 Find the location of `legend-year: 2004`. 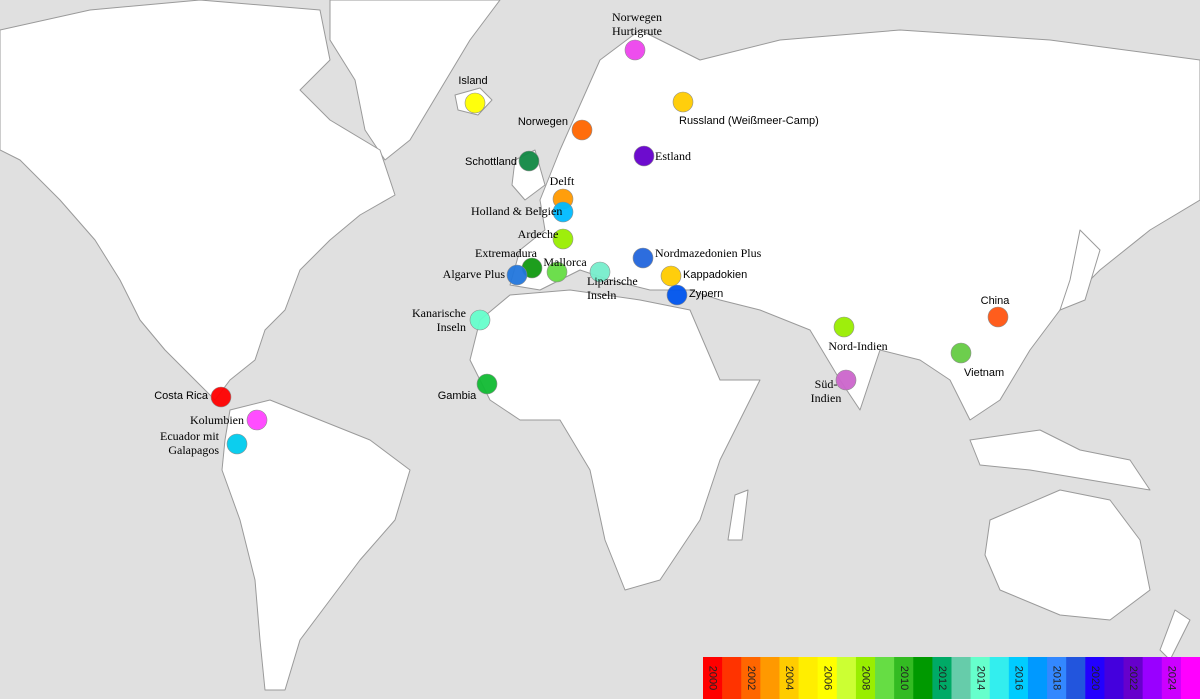

legend-year: 2004 is located at coordinates (789, 678).